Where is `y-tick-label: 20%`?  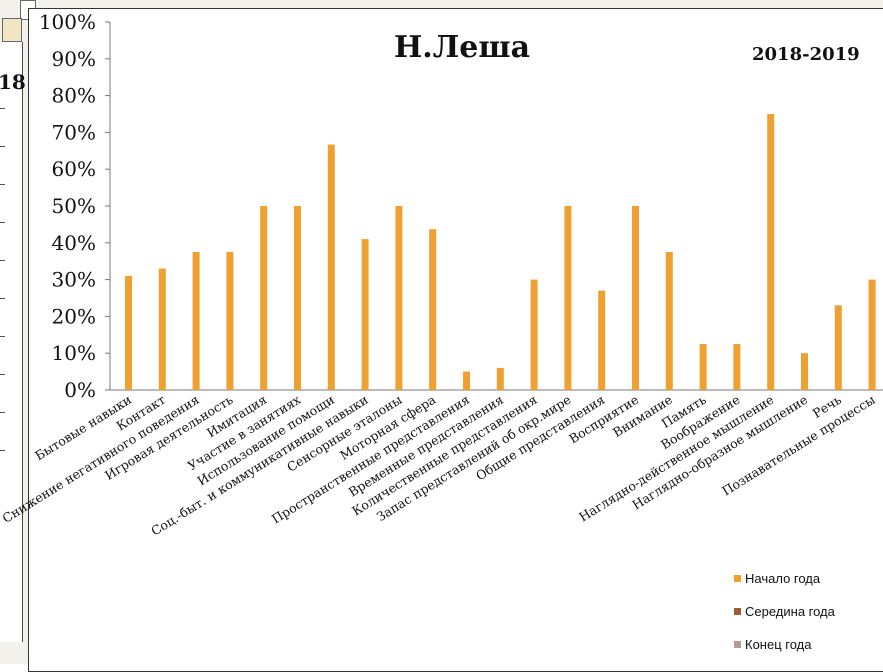 y-tick-label: 20% is located at coordinates (74, 316).